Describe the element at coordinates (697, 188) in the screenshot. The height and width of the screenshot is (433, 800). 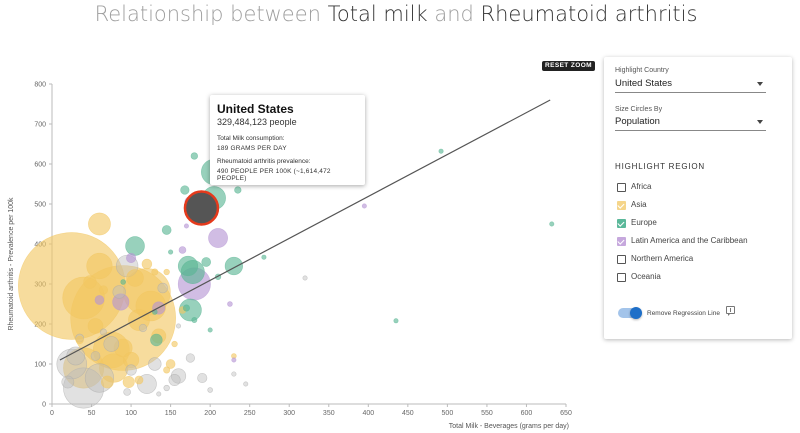
I see `region-item-africa: Africa` at that location.